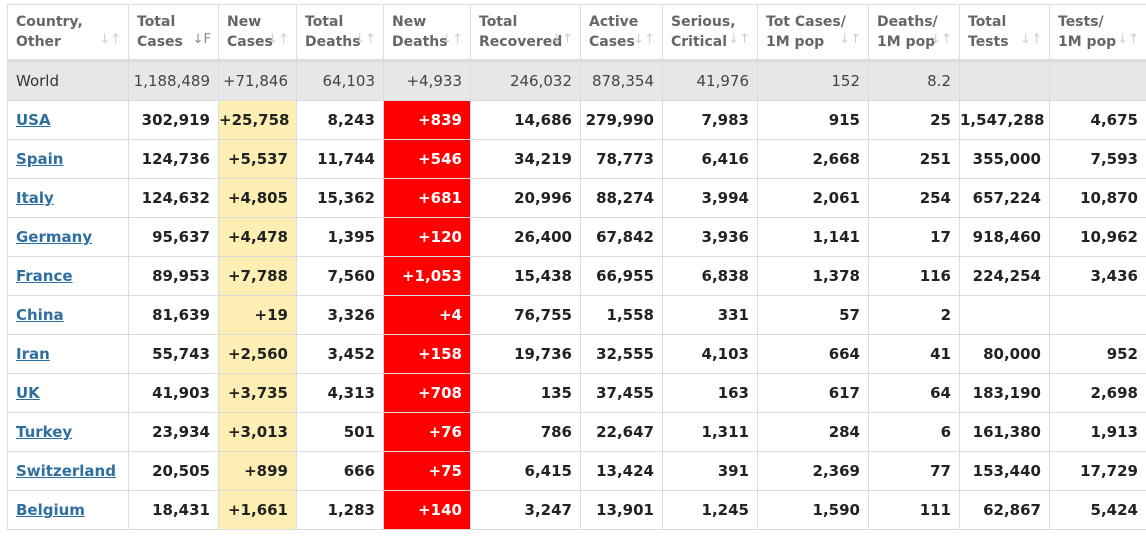 The width and height of the screenshot is (1146, 538). I want to click on cell-total-recovered: 14,686, so click(526, 120).